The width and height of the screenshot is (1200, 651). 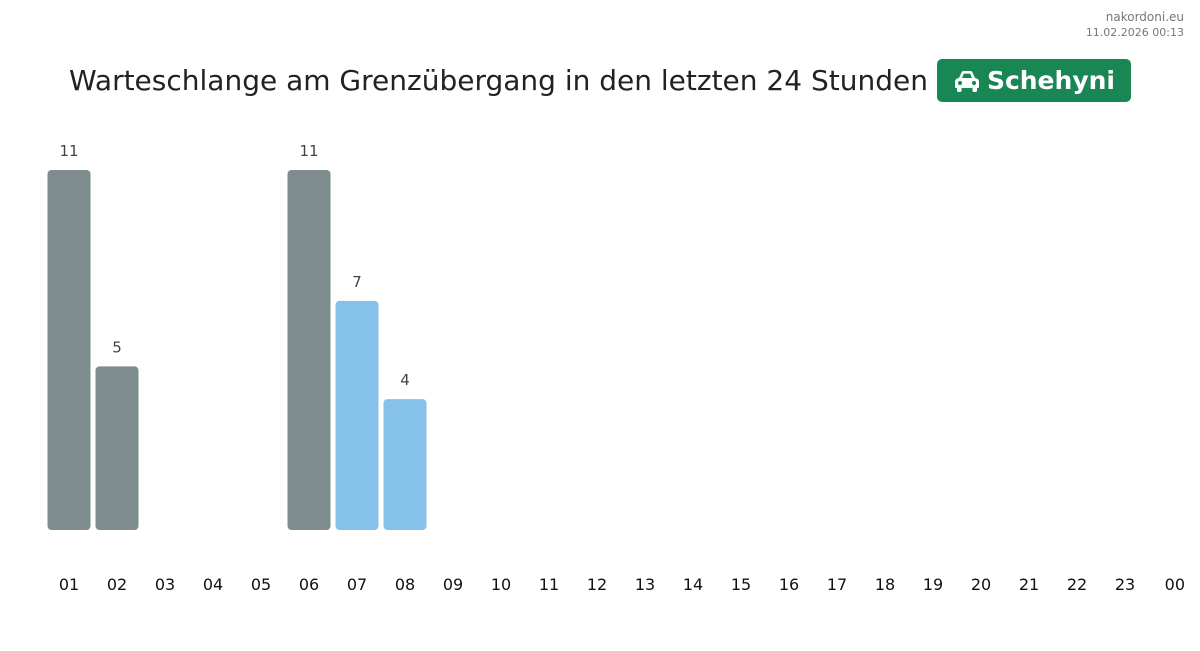 I want to click on x-tick-02: 02, so click(x=117, y=584).